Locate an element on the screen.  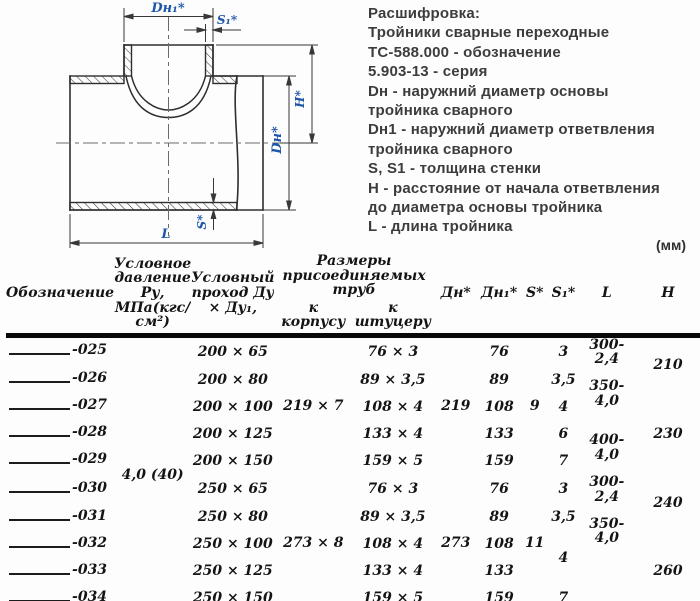
legend-line: 5.903-13 - серия is located at coordinates (428, 72).